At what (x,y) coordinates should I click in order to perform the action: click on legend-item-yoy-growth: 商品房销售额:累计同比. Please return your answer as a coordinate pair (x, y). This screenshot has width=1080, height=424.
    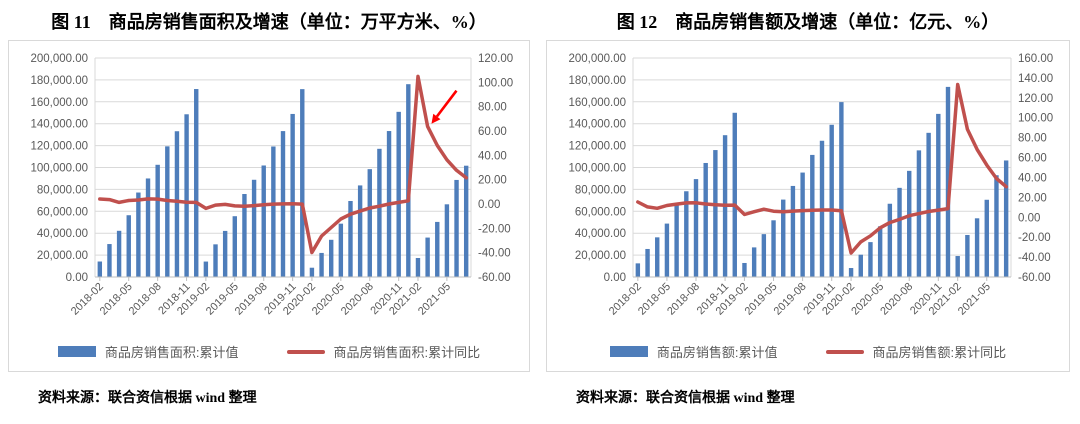
    Looking at the image, I should click on (916, 351).